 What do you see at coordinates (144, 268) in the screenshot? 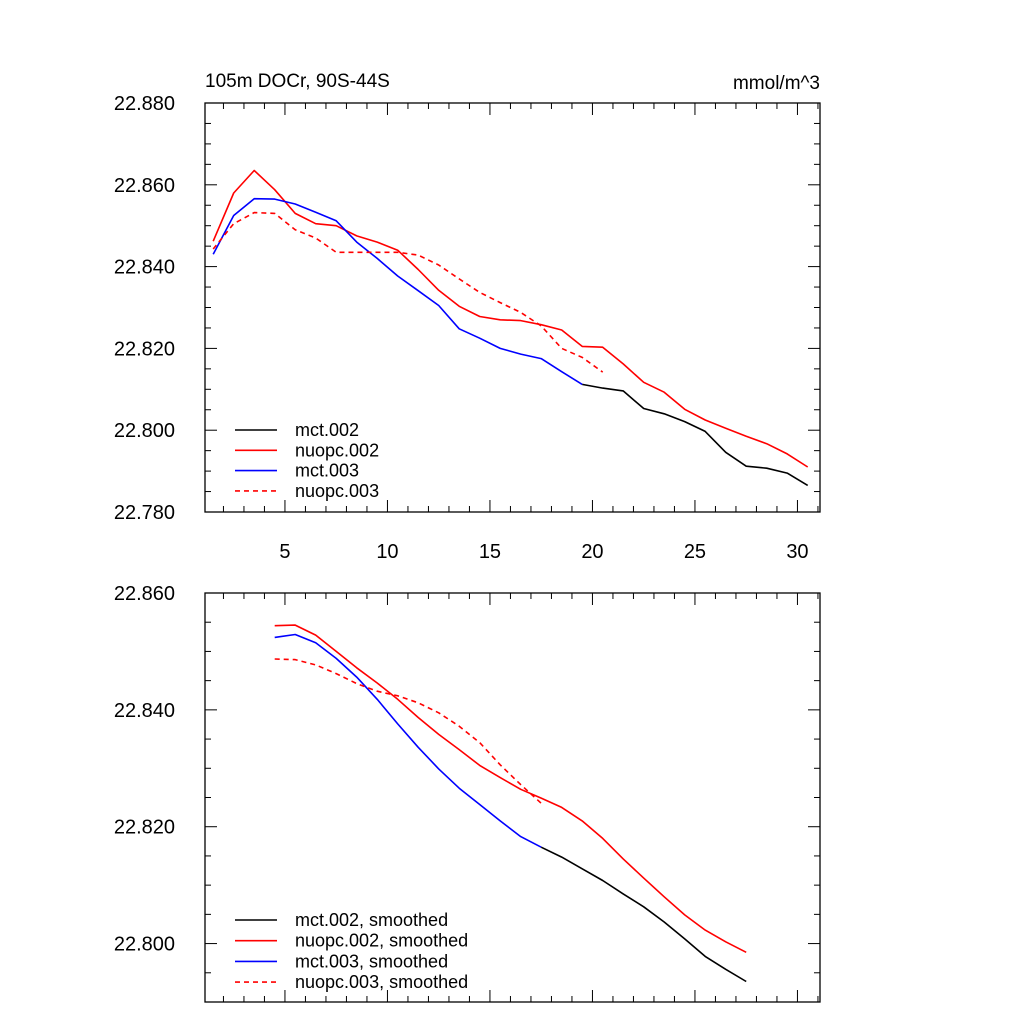
I see `top-ytick-label: 22.840` at bounding box center [144, 268].